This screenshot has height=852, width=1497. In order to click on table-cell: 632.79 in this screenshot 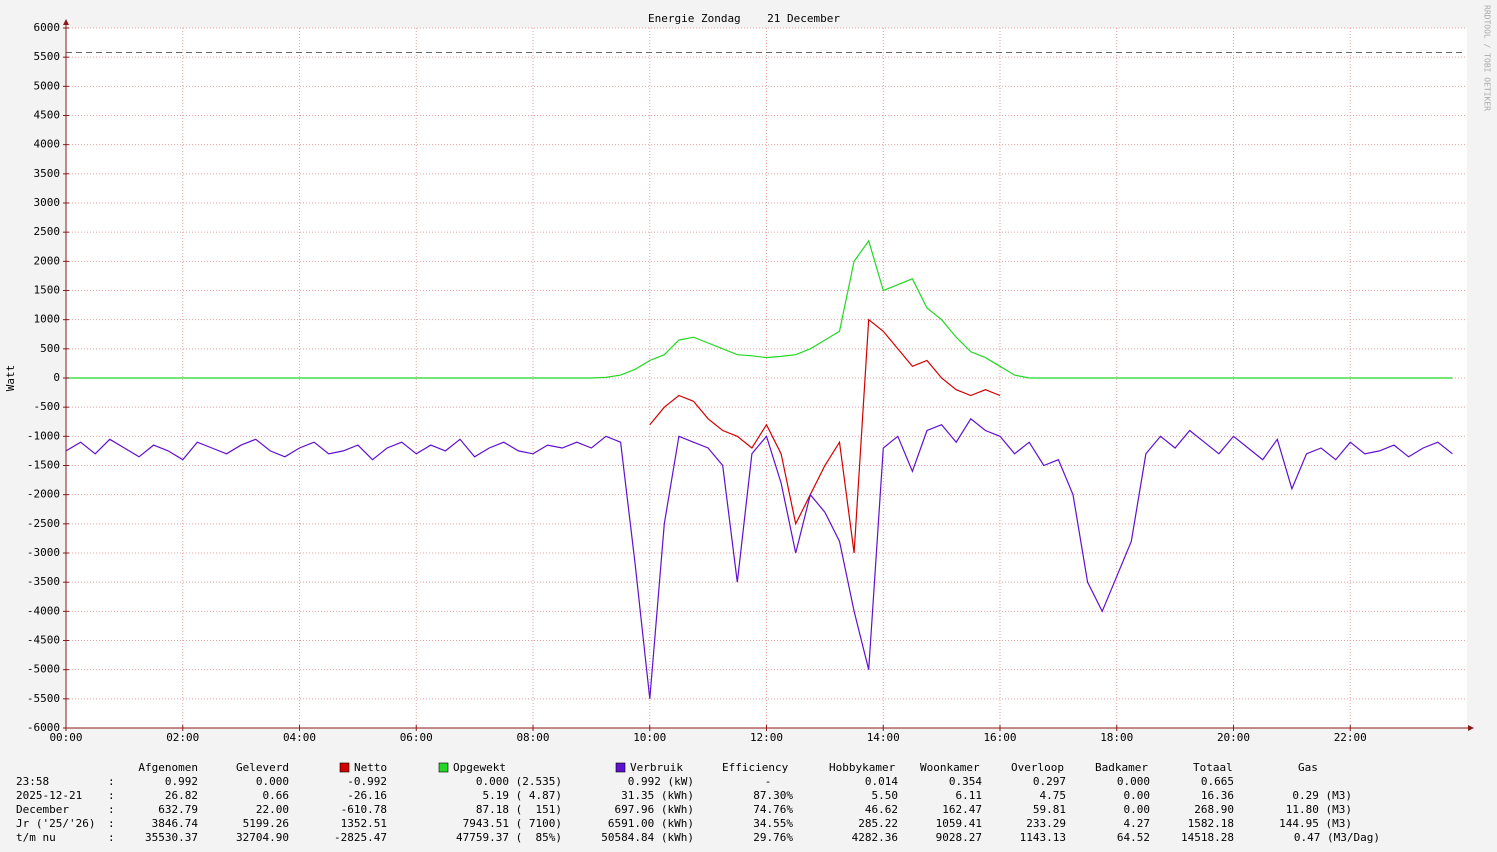, I will do `click(178, 809)`.